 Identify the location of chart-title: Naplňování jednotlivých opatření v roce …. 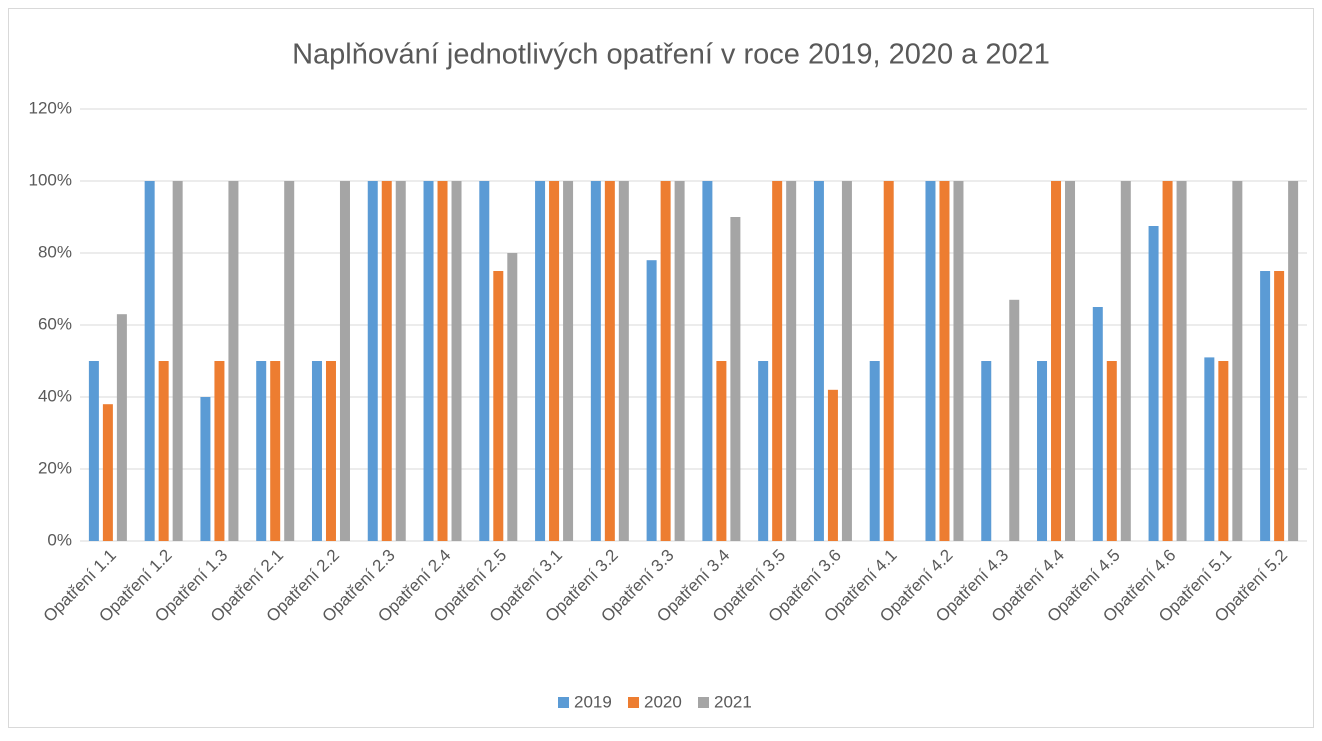
(671, 55).